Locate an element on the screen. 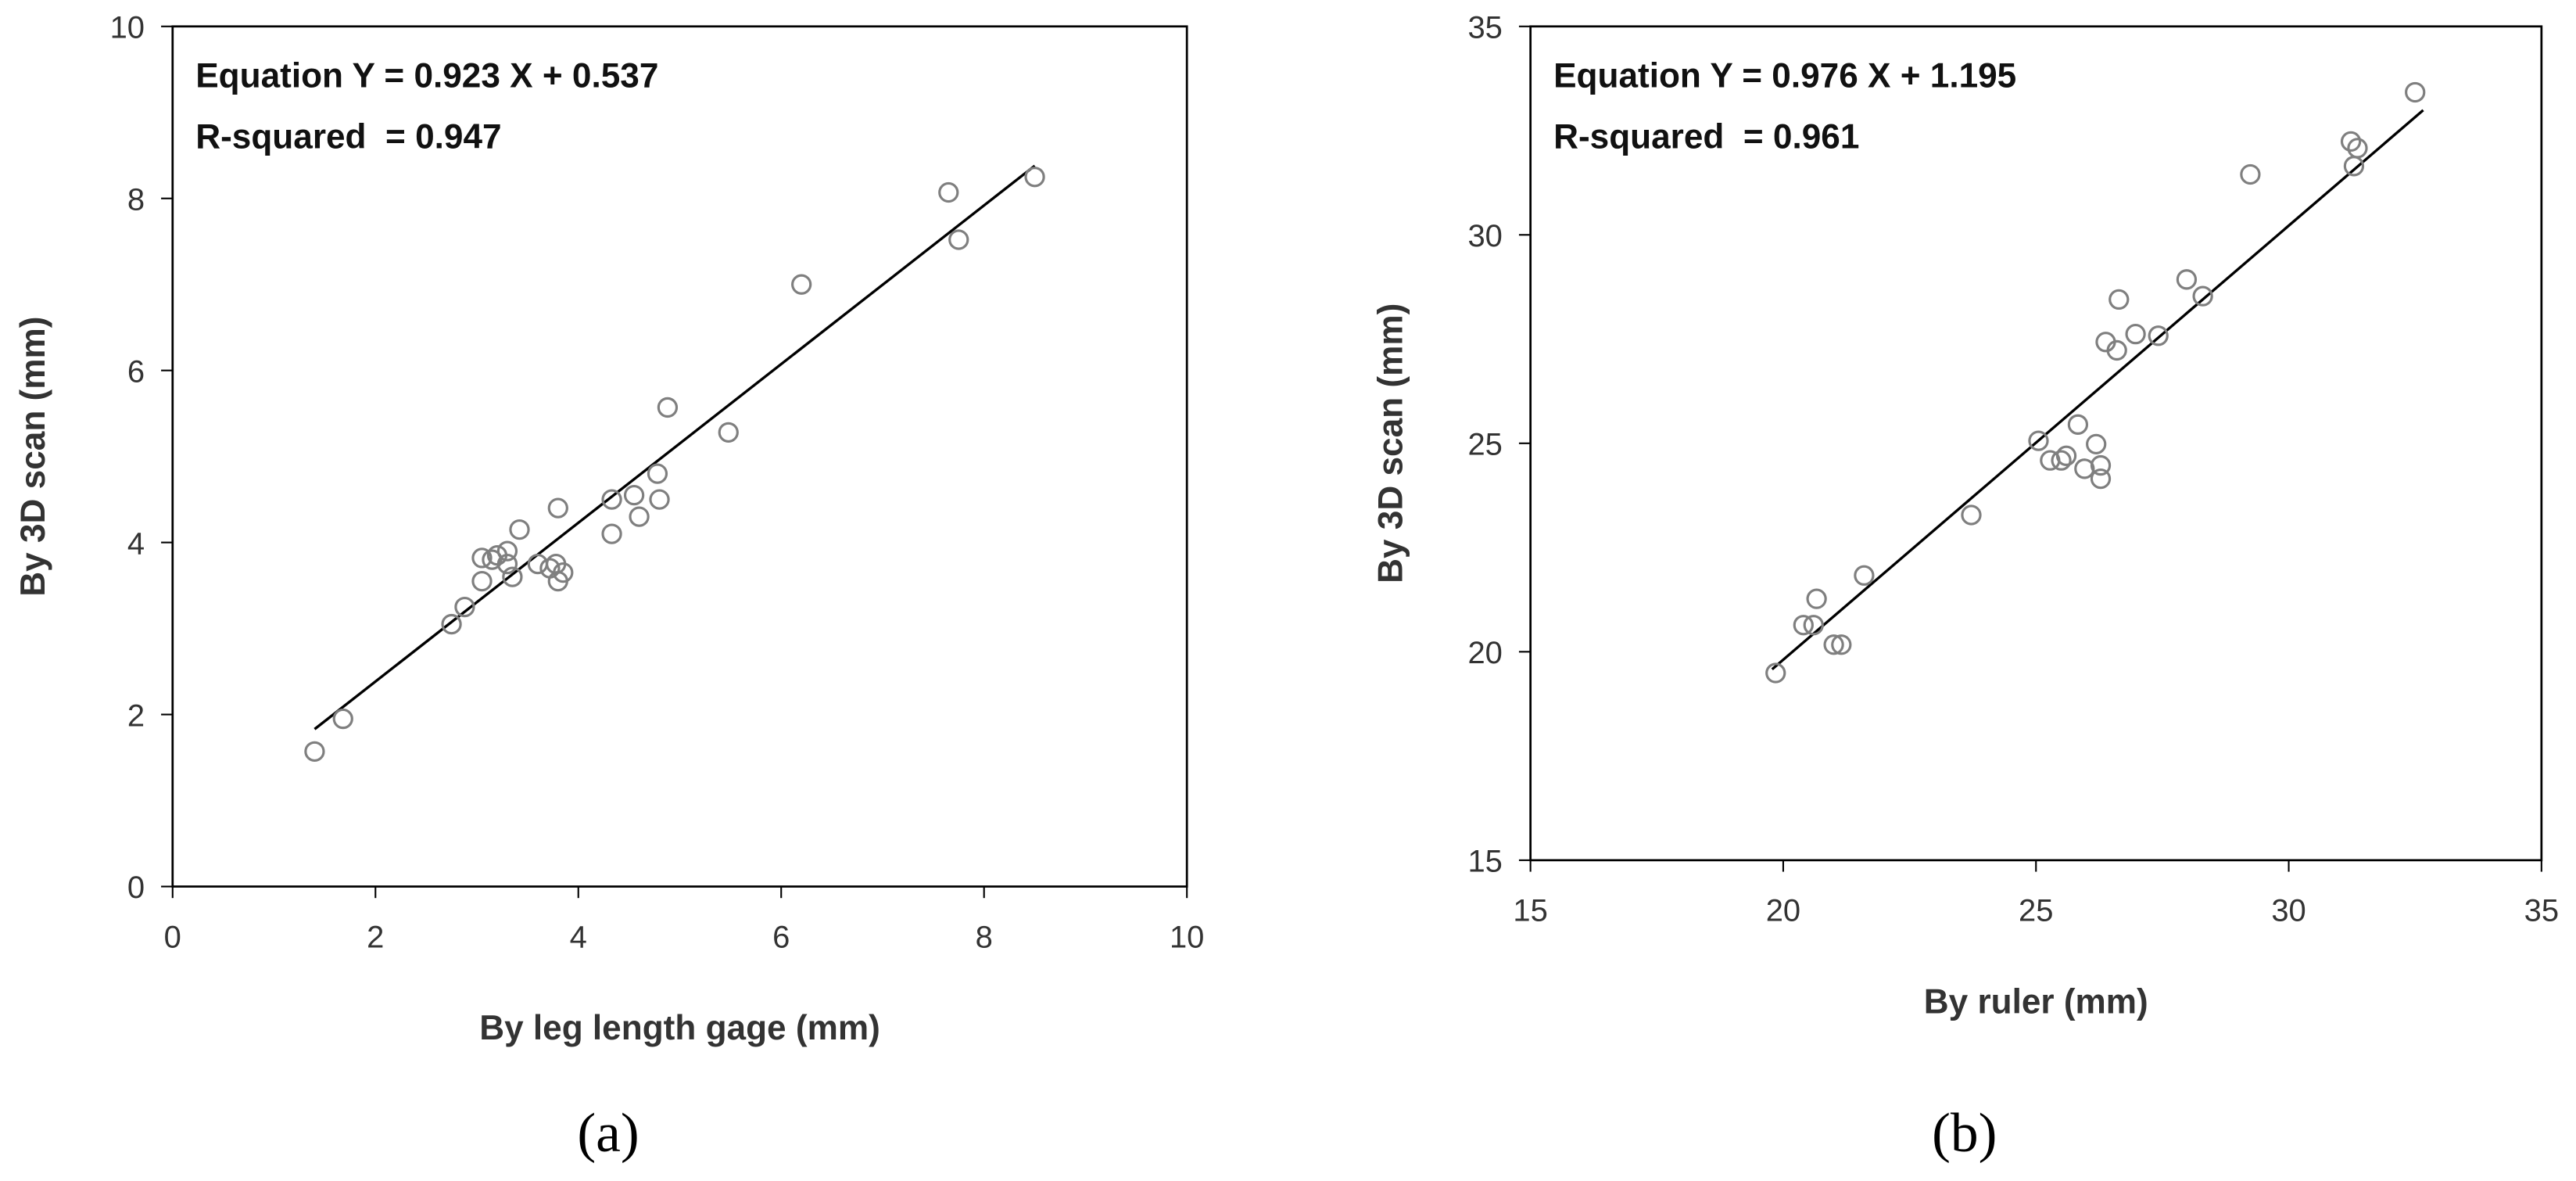 This screenshot has height=1181, width=2576. y-tick-label: 20 is located at coordinates (1484, 653).